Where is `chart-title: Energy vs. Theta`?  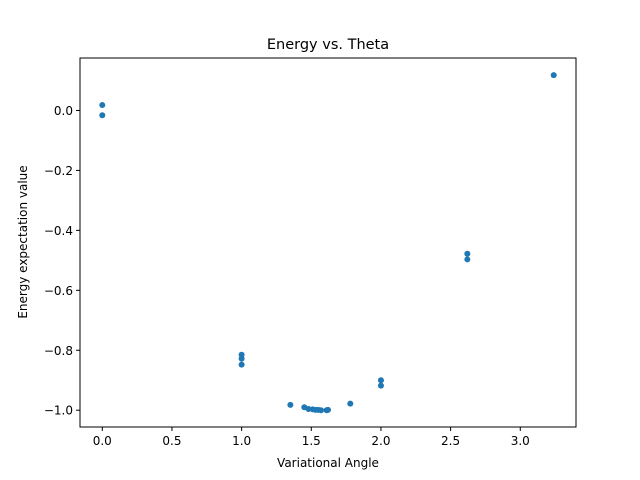 chart-title: Energy vs. Theta is located at coordinates (328, 45).